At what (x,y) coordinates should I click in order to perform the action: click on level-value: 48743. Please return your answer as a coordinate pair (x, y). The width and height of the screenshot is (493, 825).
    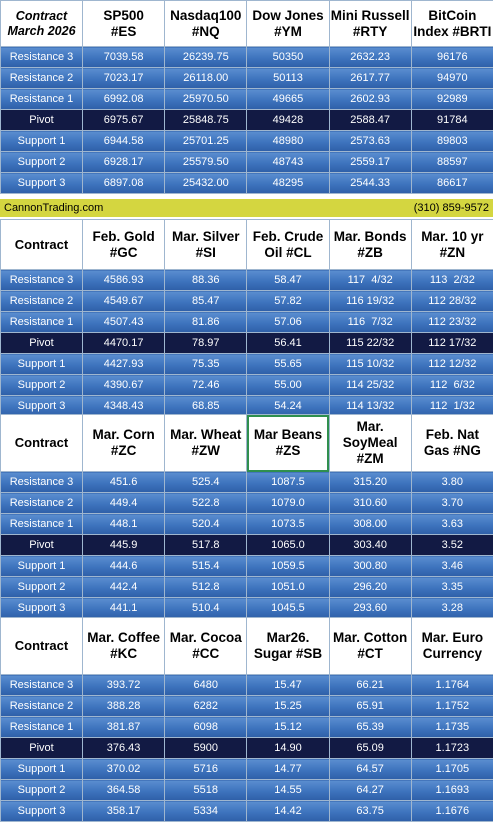
    Looking at the image, I should click on (288, 162).